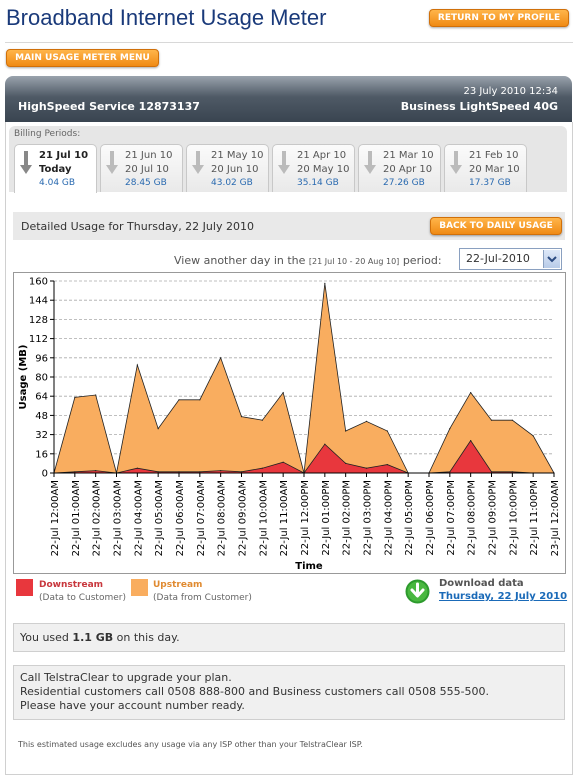 This screenshot has height=783, width=578. I want to click on x-tick-label: 22-Jul 08:00AM, so click(222, 518).